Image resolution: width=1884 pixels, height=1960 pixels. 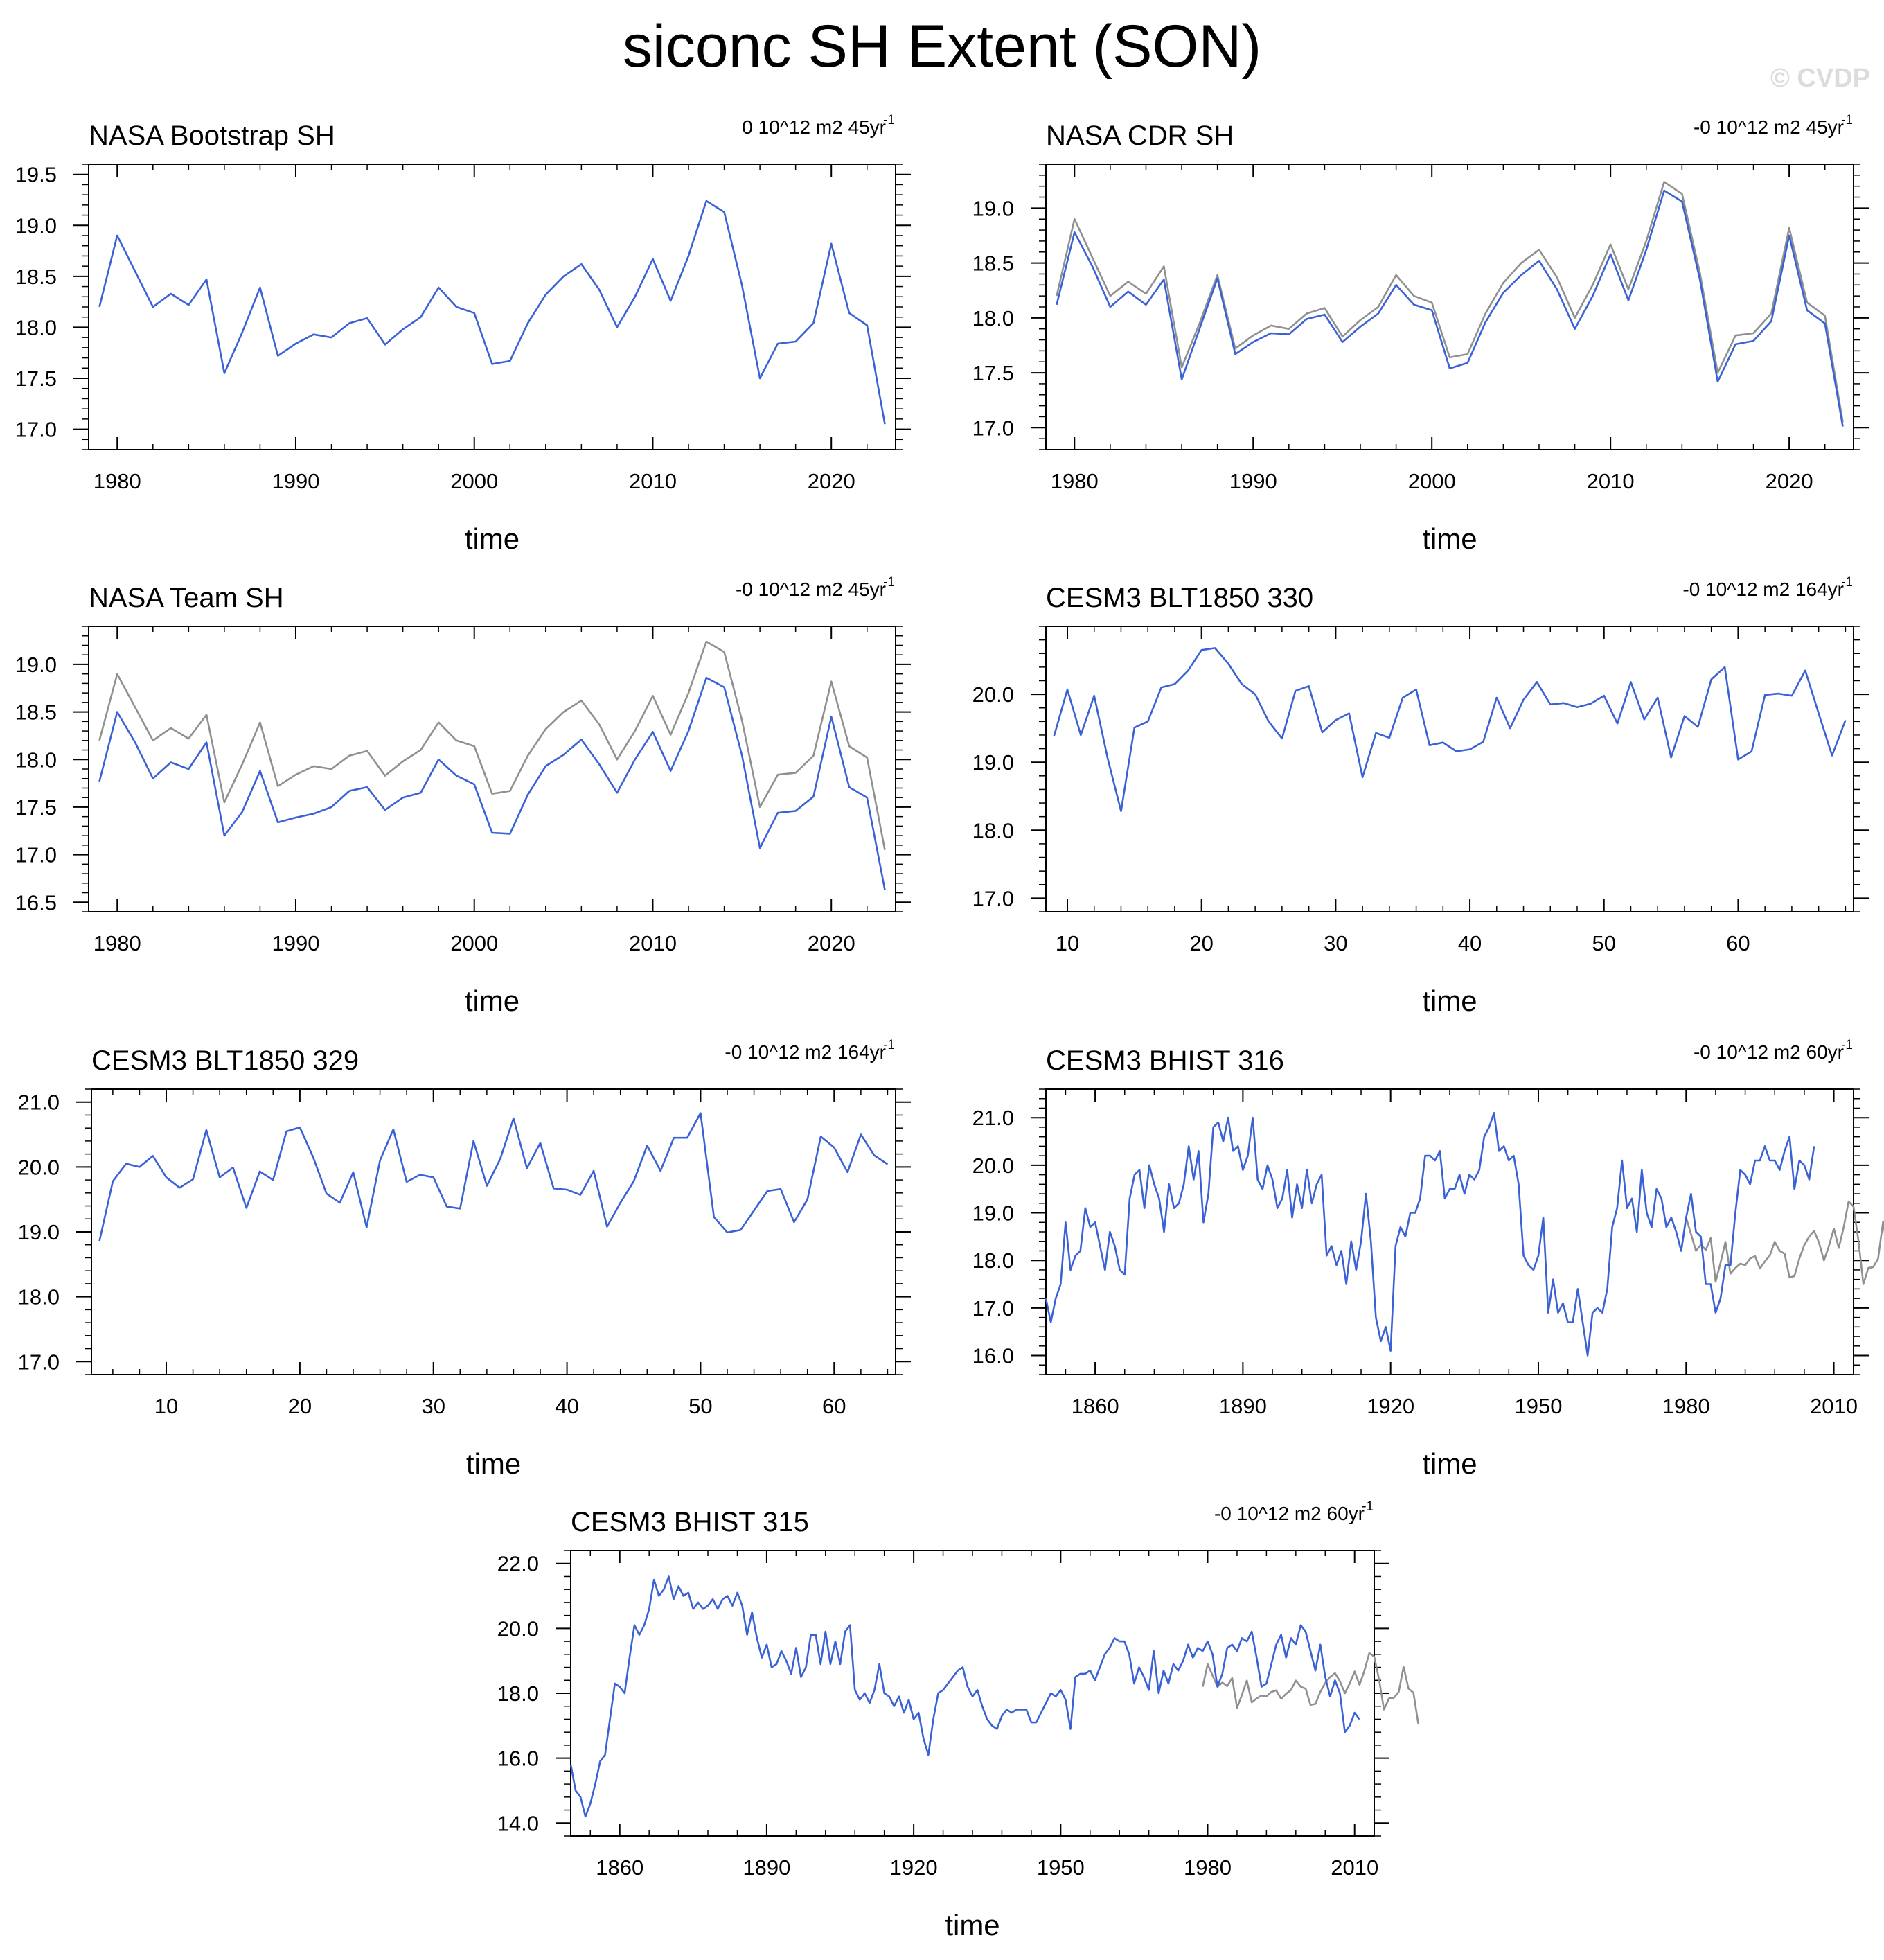 What do you see at coordinates (300, 1406) in the screenshot?
I see `x-tick-label: 20` at bounding box center [300, 1406].